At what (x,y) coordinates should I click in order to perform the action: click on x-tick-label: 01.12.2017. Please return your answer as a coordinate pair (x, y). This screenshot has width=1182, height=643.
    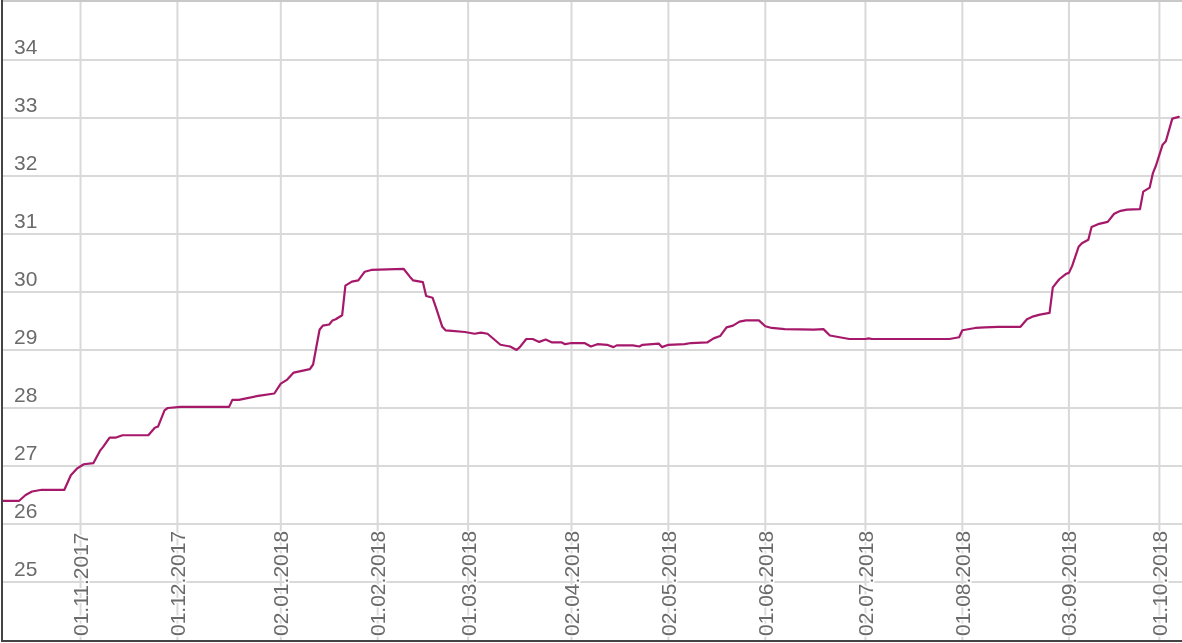
    Looking at the image, I should click on (177, 583).